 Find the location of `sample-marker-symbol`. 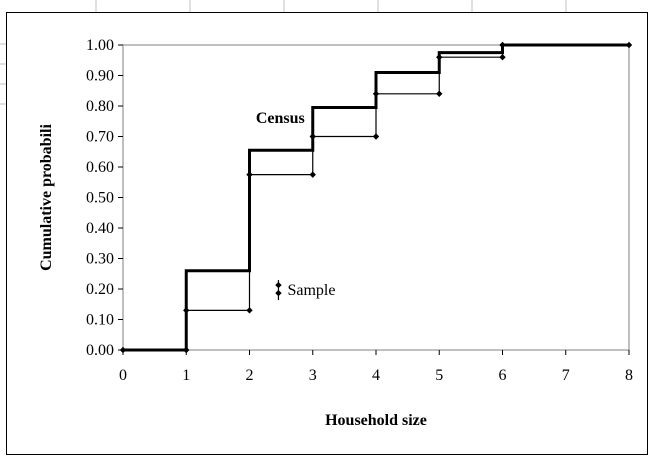

sample-marker-symbol is located at coordinates (278, 290).